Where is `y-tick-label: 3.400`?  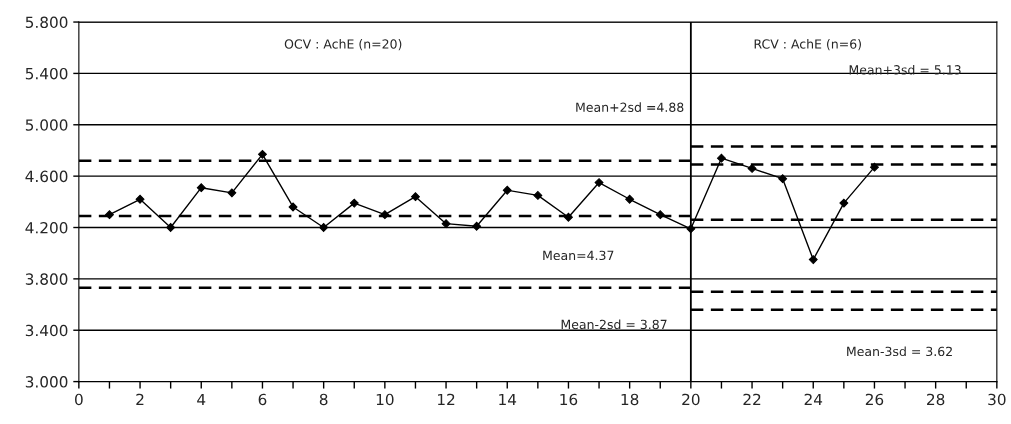 y-tick-label: 3.400 is located at coordinates (46, 330).